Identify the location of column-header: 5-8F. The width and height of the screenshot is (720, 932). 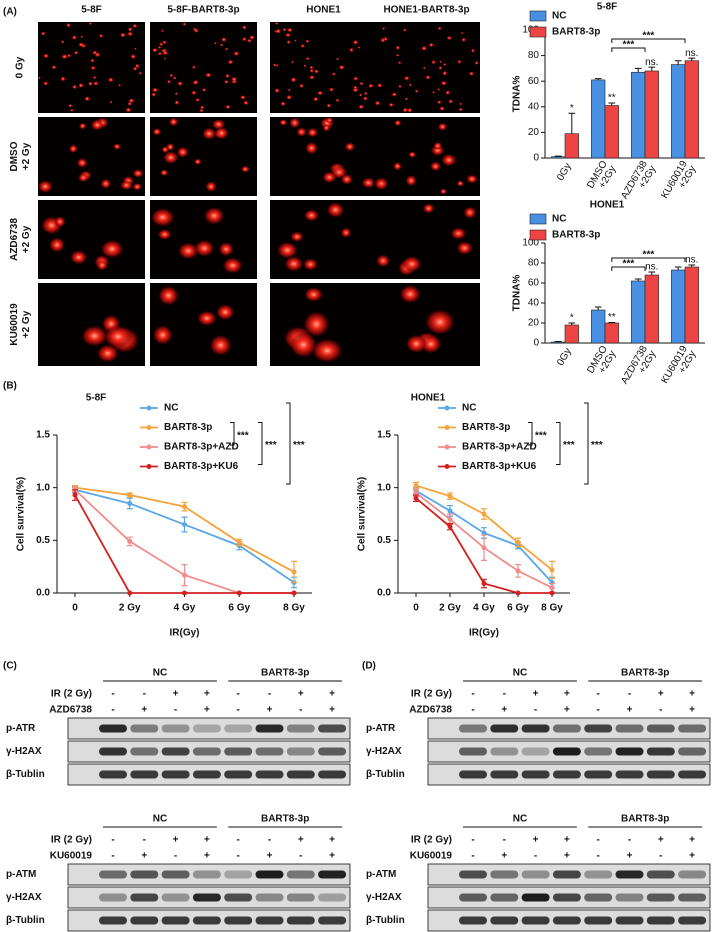
(91, 10).